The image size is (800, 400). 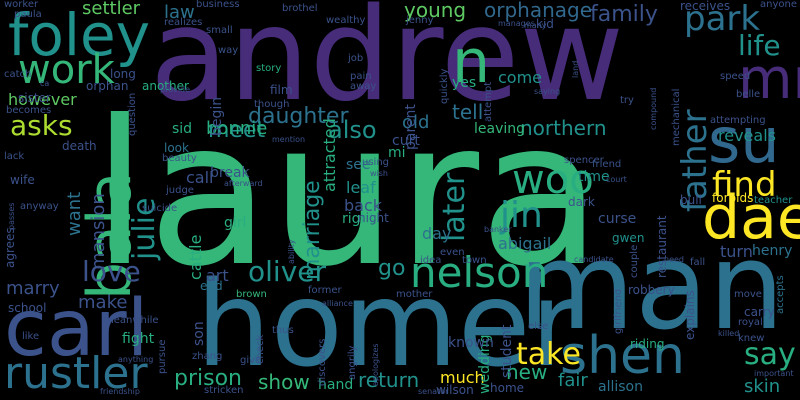 What do you see at coordinates (733, 198) in the screenshot?
I see `word: forbids` at bounding box center [733, 198].